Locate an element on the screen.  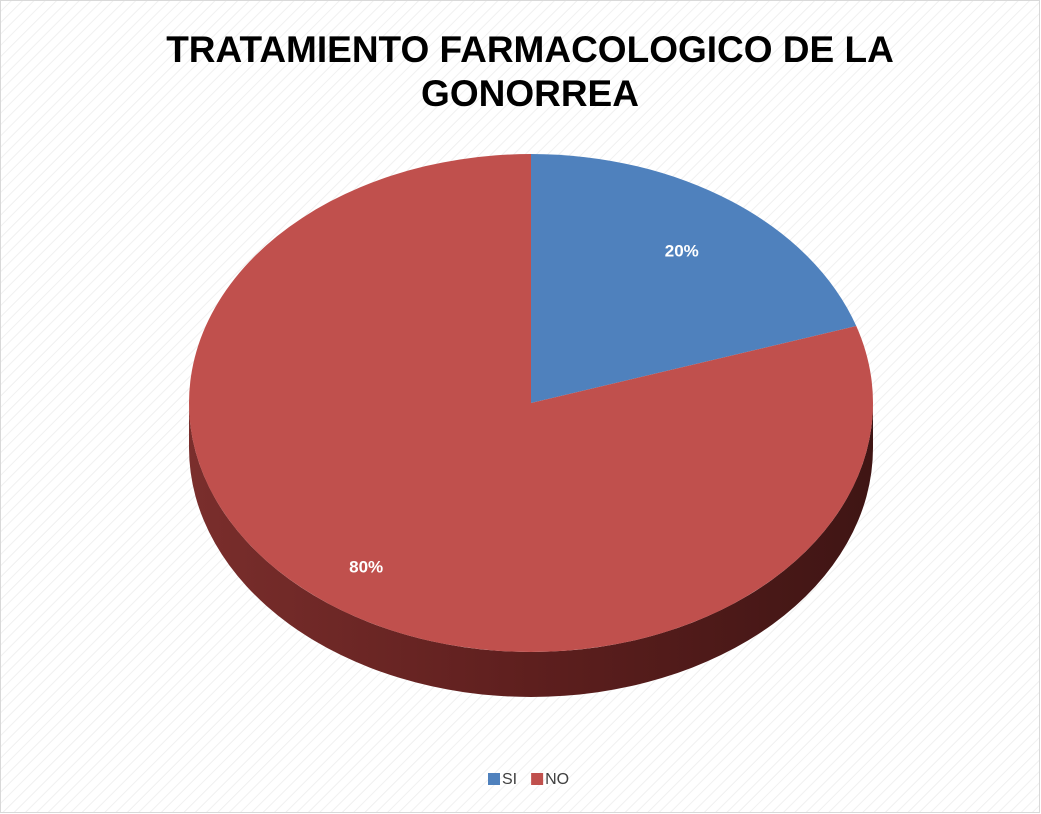
legend-label: NO is located at coordinates (557, 779).